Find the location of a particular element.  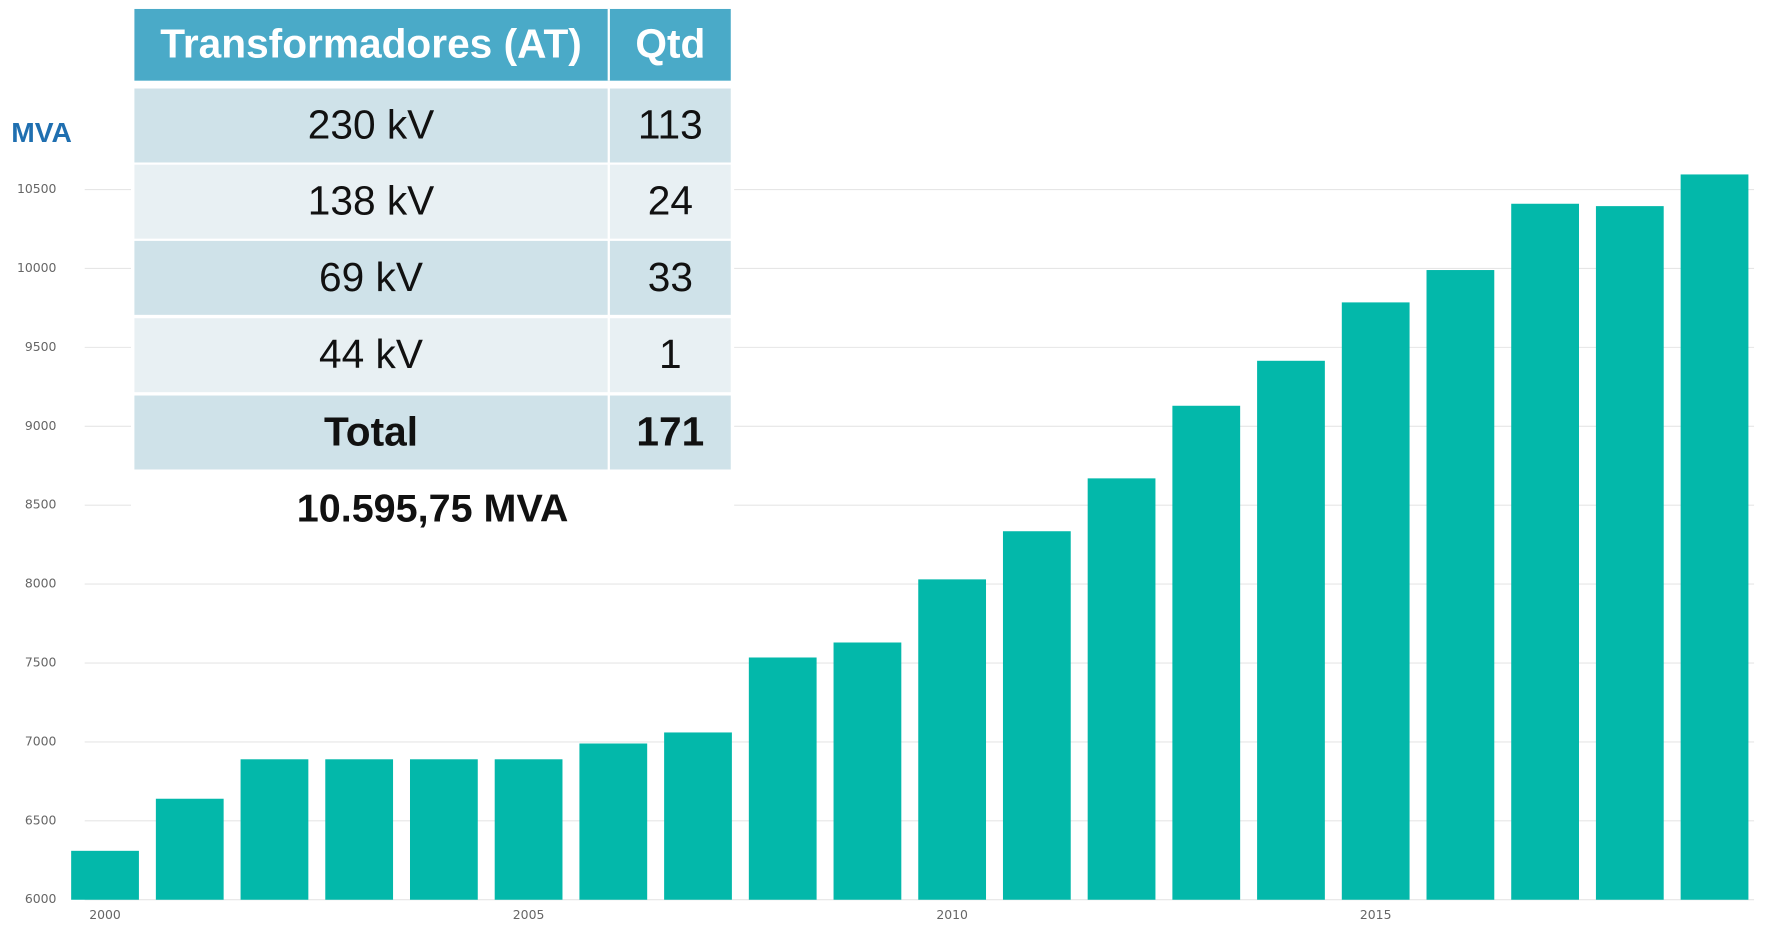

table-cell: 44 kV is located at coordinates (371, 354).